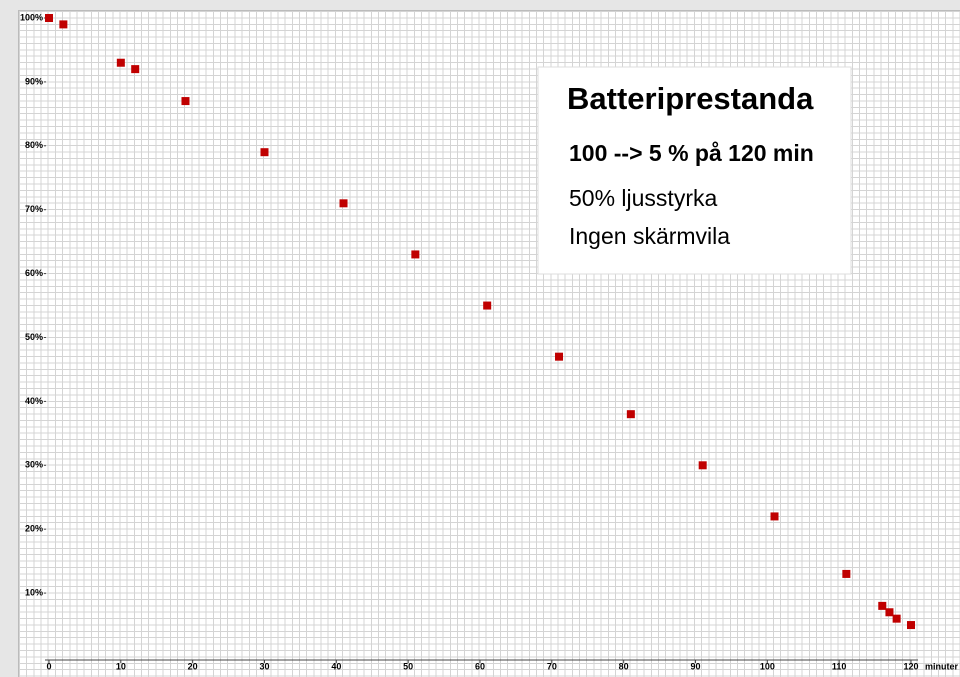  I want to click on text-box, so click(694, 170).